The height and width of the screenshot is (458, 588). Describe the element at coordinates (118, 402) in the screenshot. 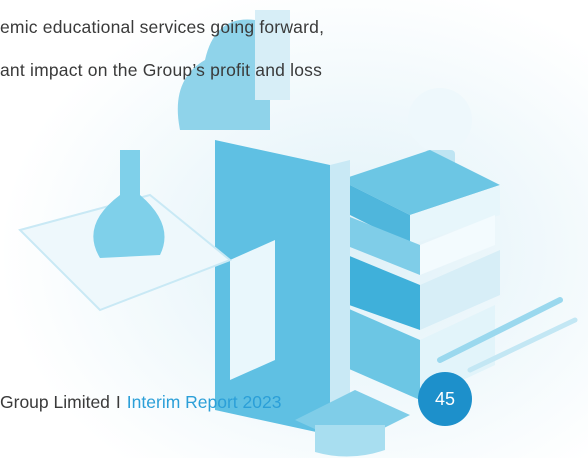

I see `footer-separator: I` at that location.